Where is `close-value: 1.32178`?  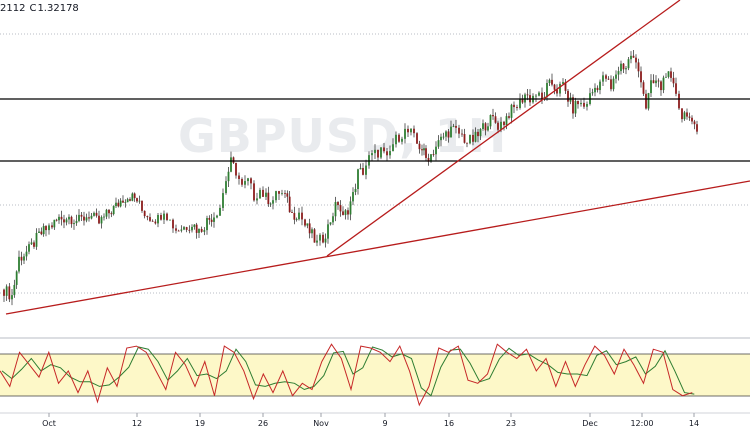 close-value: 1.32178 is located at coordinates (58, 8).